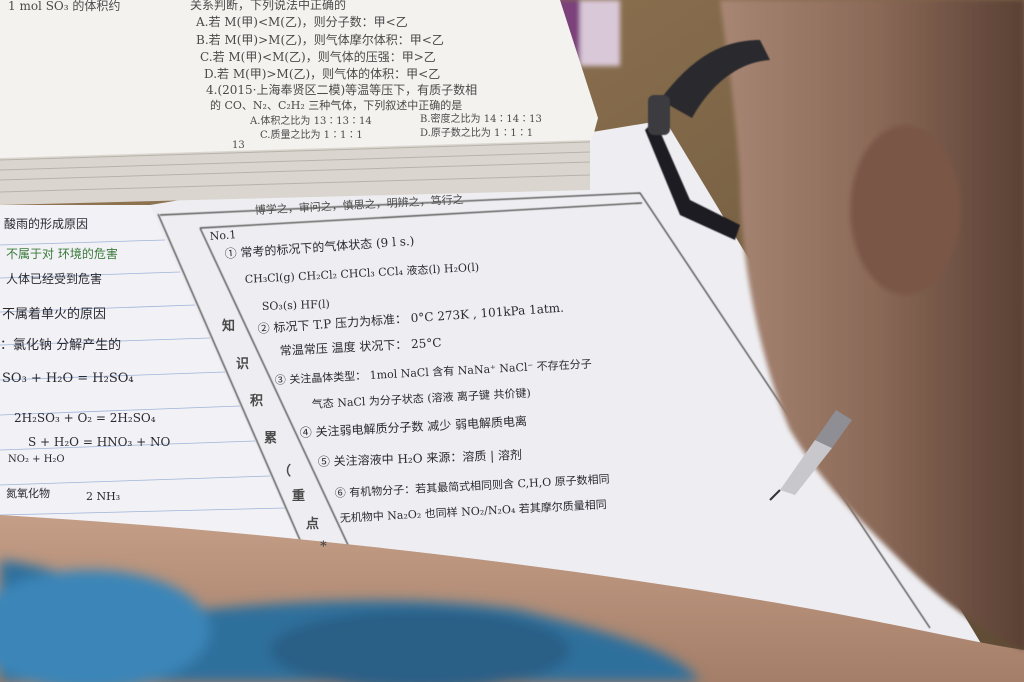 The width and height of the screenshot is (1024, 682). I want to click on worksheet-header: 博学之，审问之，慎思之，明辨之，笃行之, so click(358, 204).